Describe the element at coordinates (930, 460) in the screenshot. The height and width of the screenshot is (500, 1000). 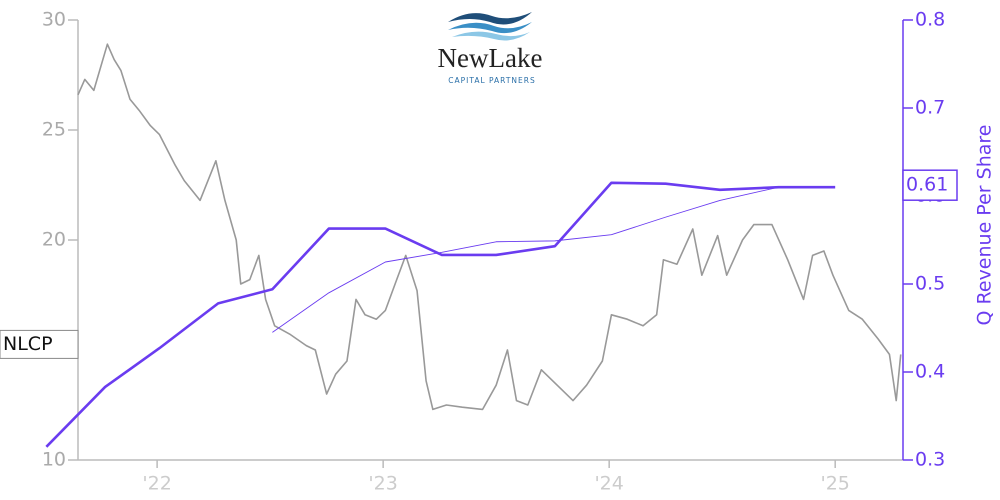
I see `y2-tick-label: 0.3` at that location.